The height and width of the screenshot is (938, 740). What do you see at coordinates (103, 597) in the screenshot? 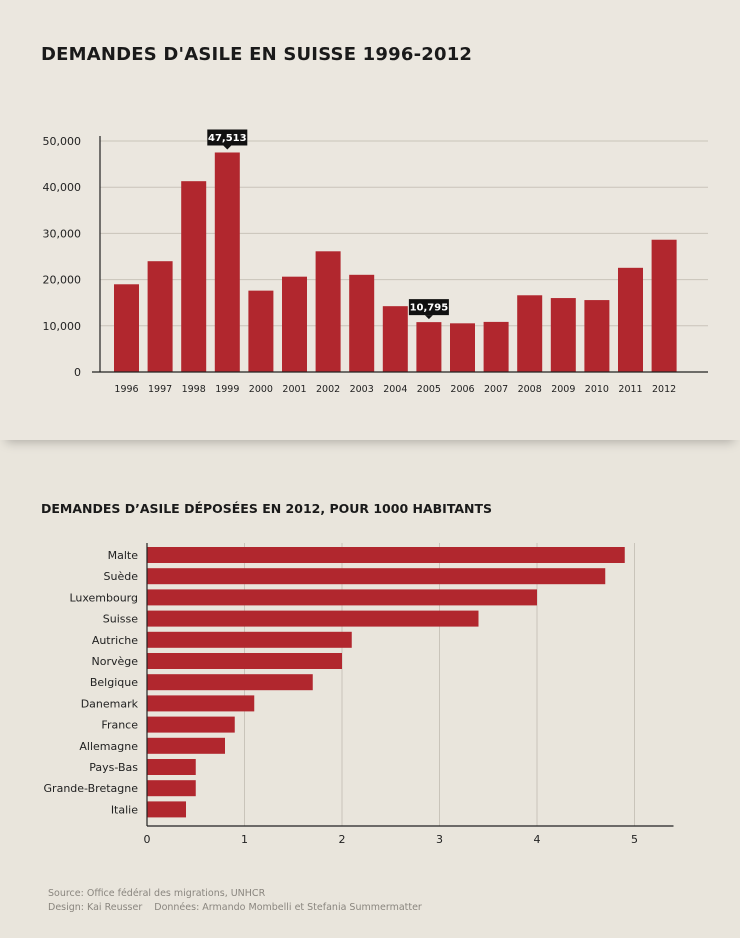
I see `category-label: Luxembourg` at bounding box center [103, 597].